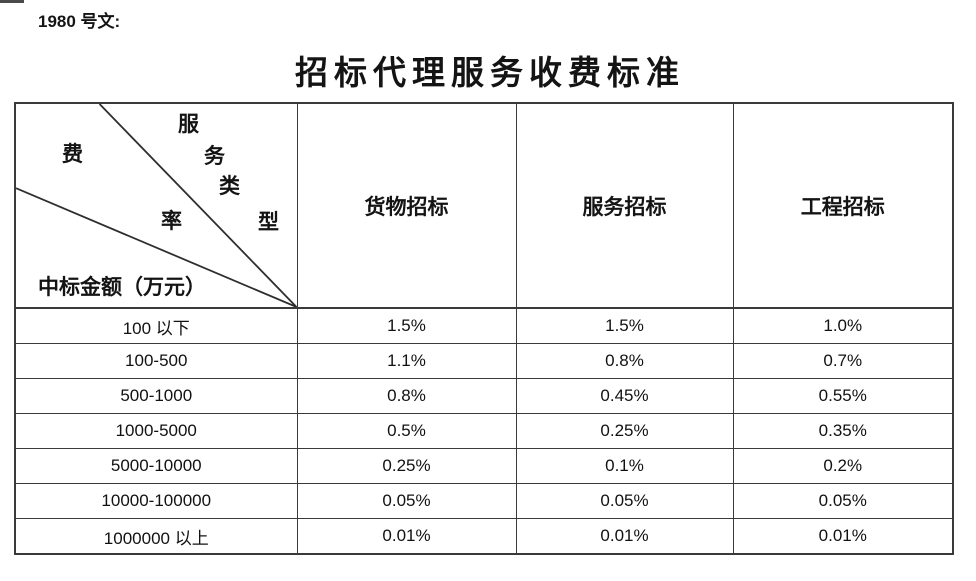  I want to click on table-row: 1000-5000 0.5% 0.25% 0.35%, so click(484, 431).